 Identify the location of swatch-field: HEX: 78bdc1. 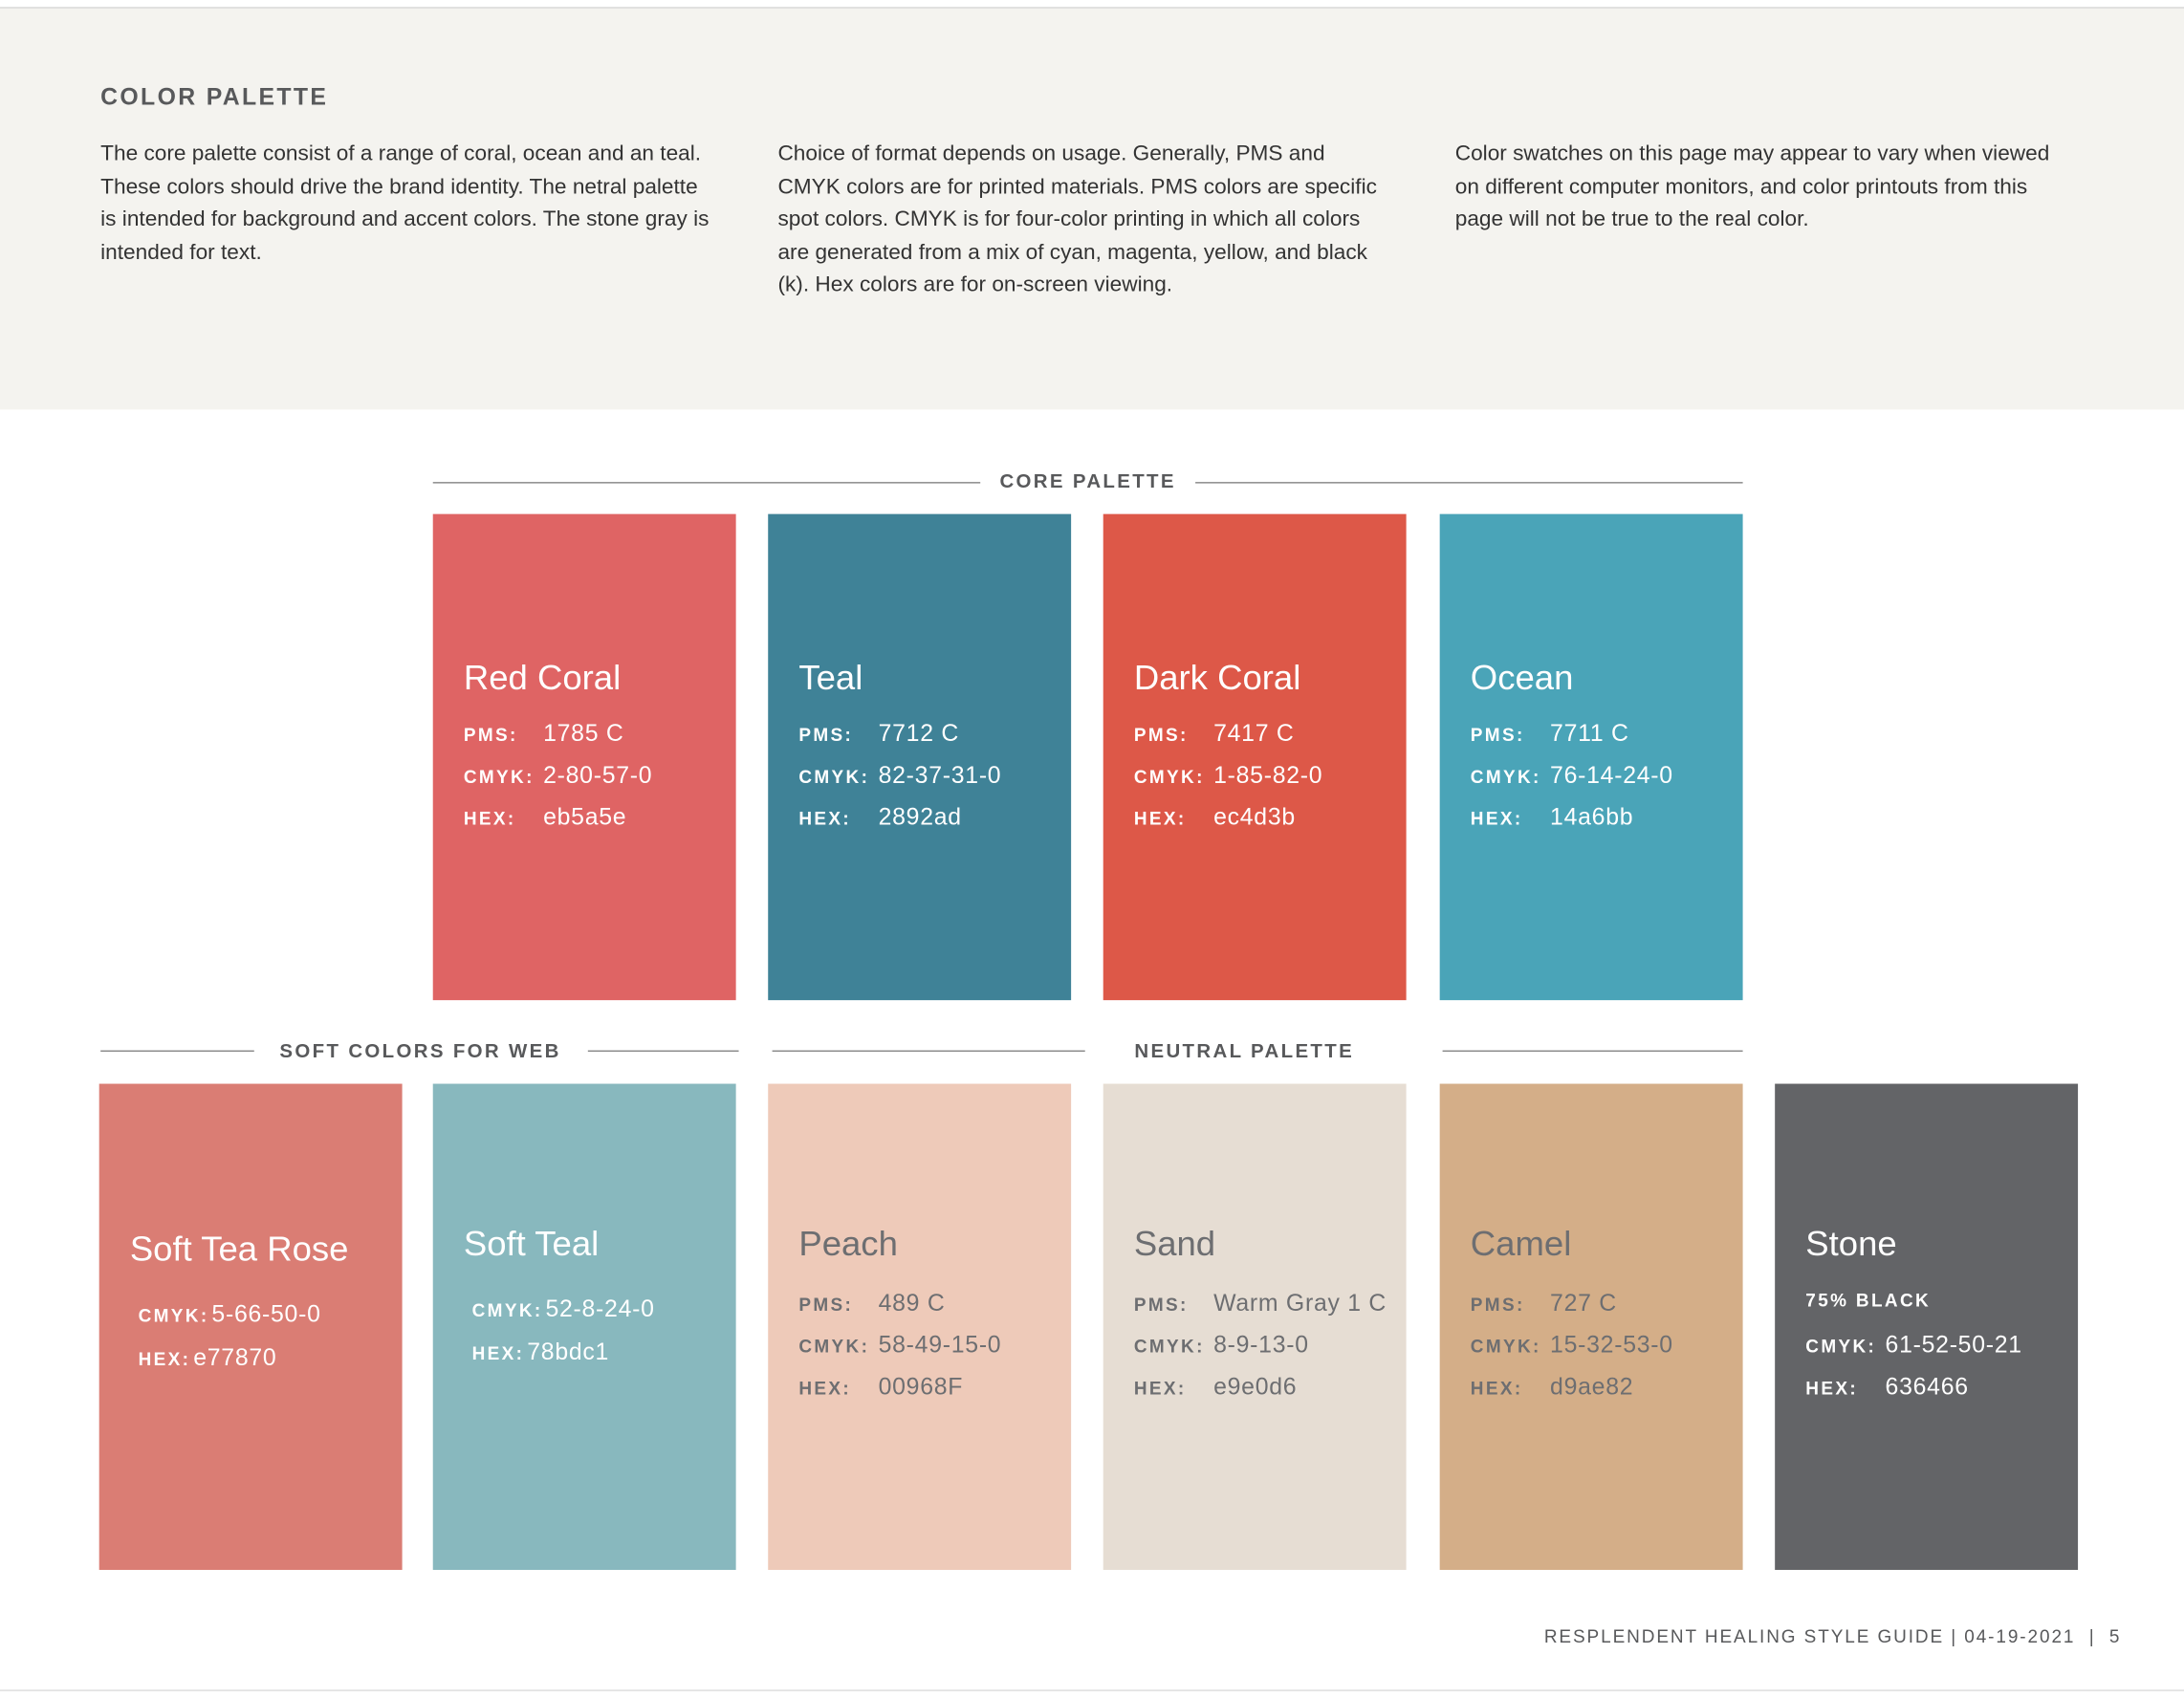
(540, 1352).